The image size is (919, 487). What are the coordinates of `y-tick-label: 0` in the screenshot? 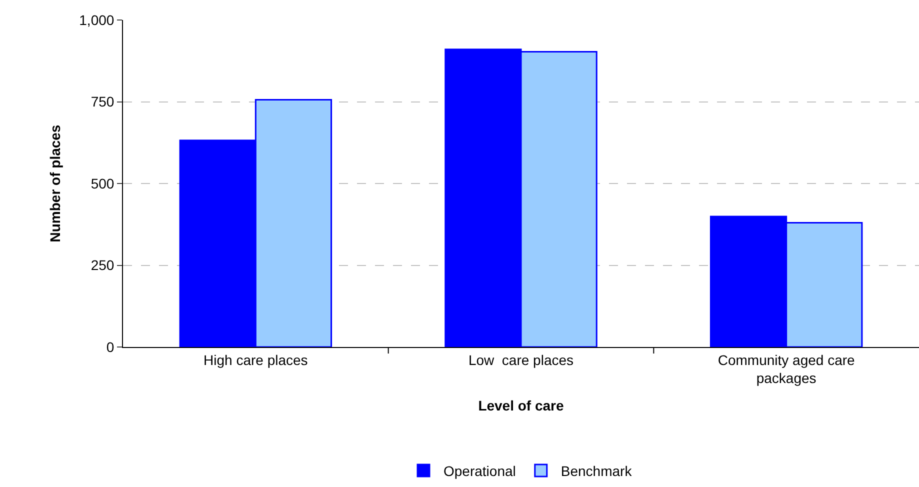 It's located at (110, 346).